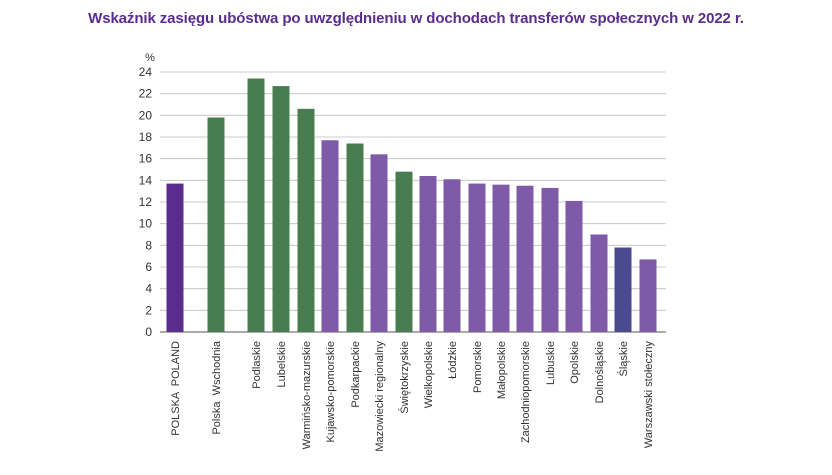  What do you see at coordinates (148, 267) in the screenshot?
I see `y-tick-label: 6` at bounding box center [148, 267].